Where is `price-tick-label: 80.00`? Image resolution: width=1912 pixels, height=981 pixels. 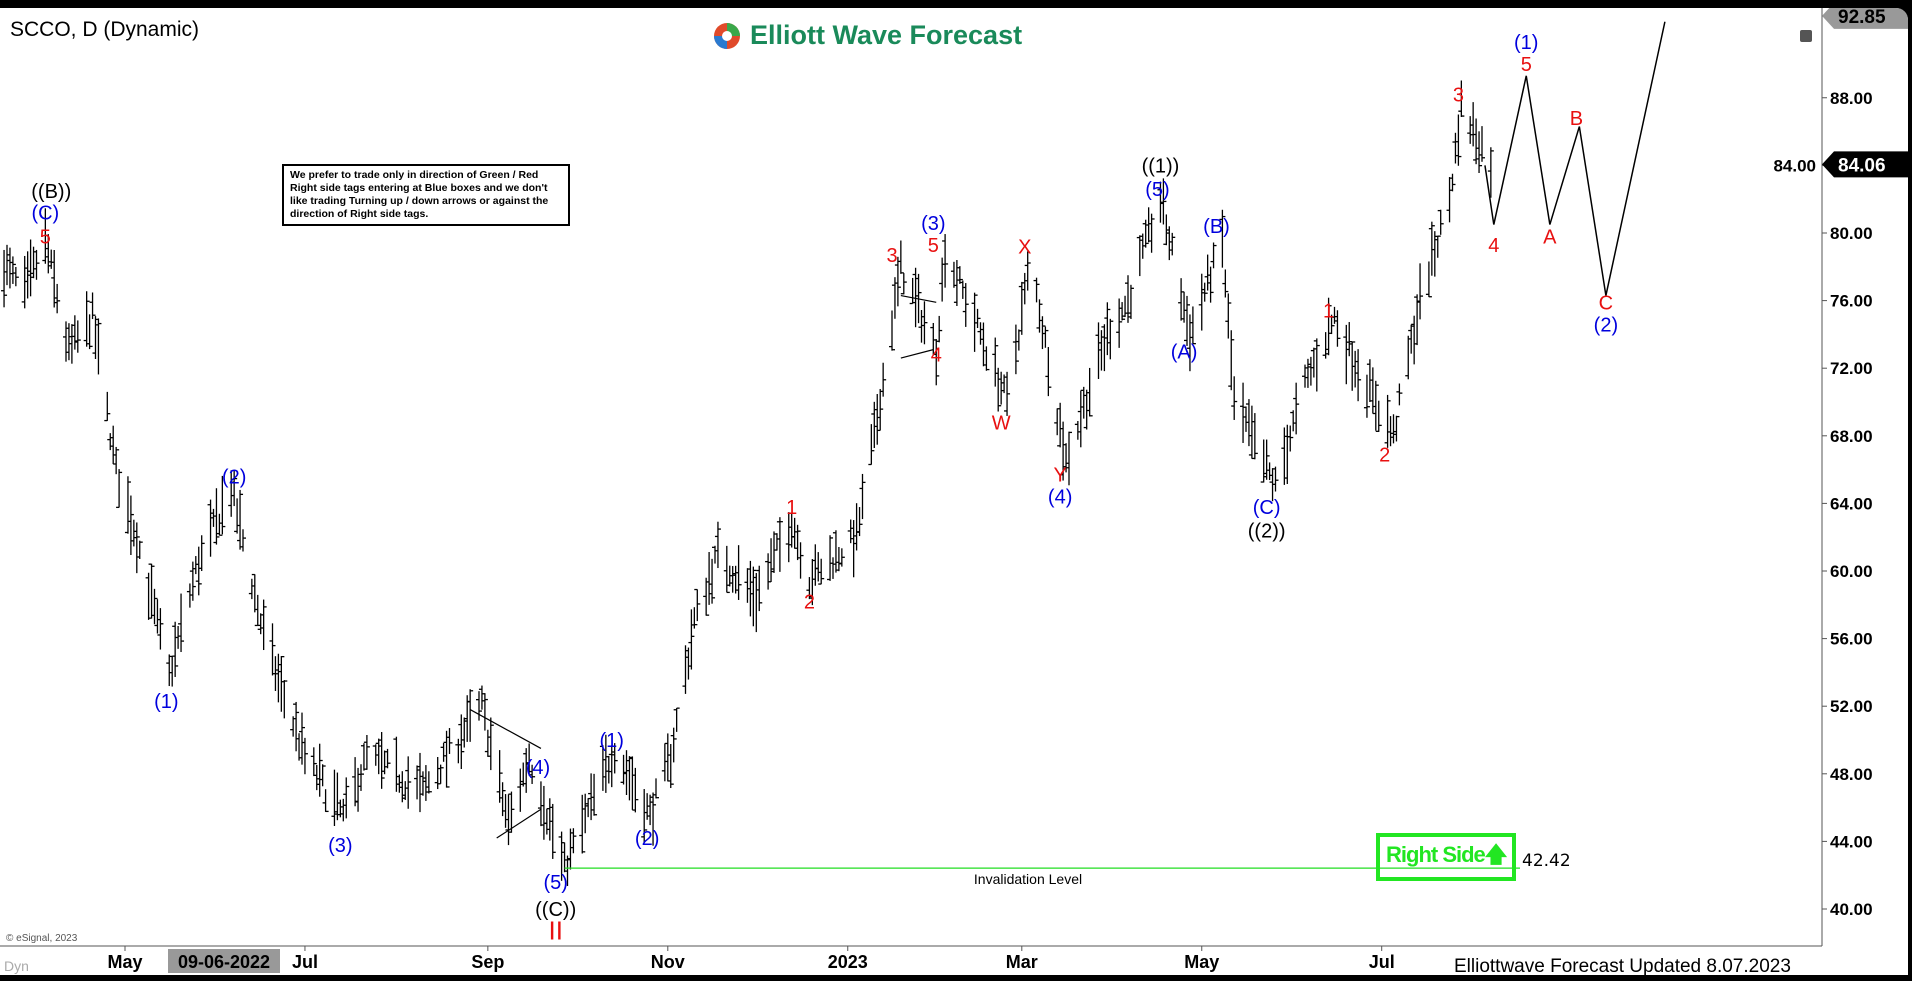
price-tick-label: 80.00 is located at coordinates (1851, 233).